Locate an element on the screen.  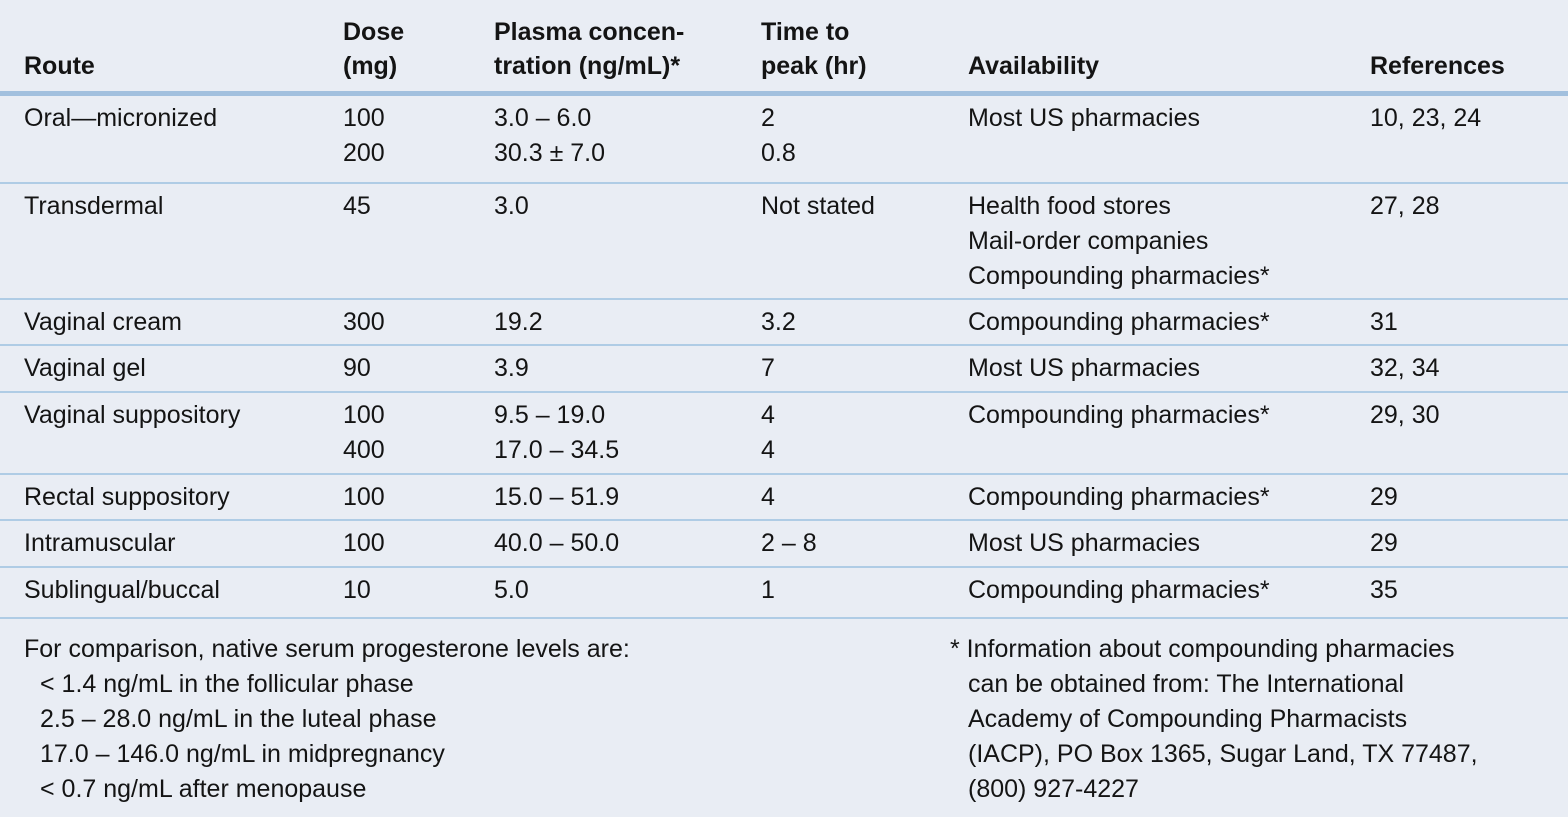
cell-dose: 100 200 is located at coordinates (418, 138).